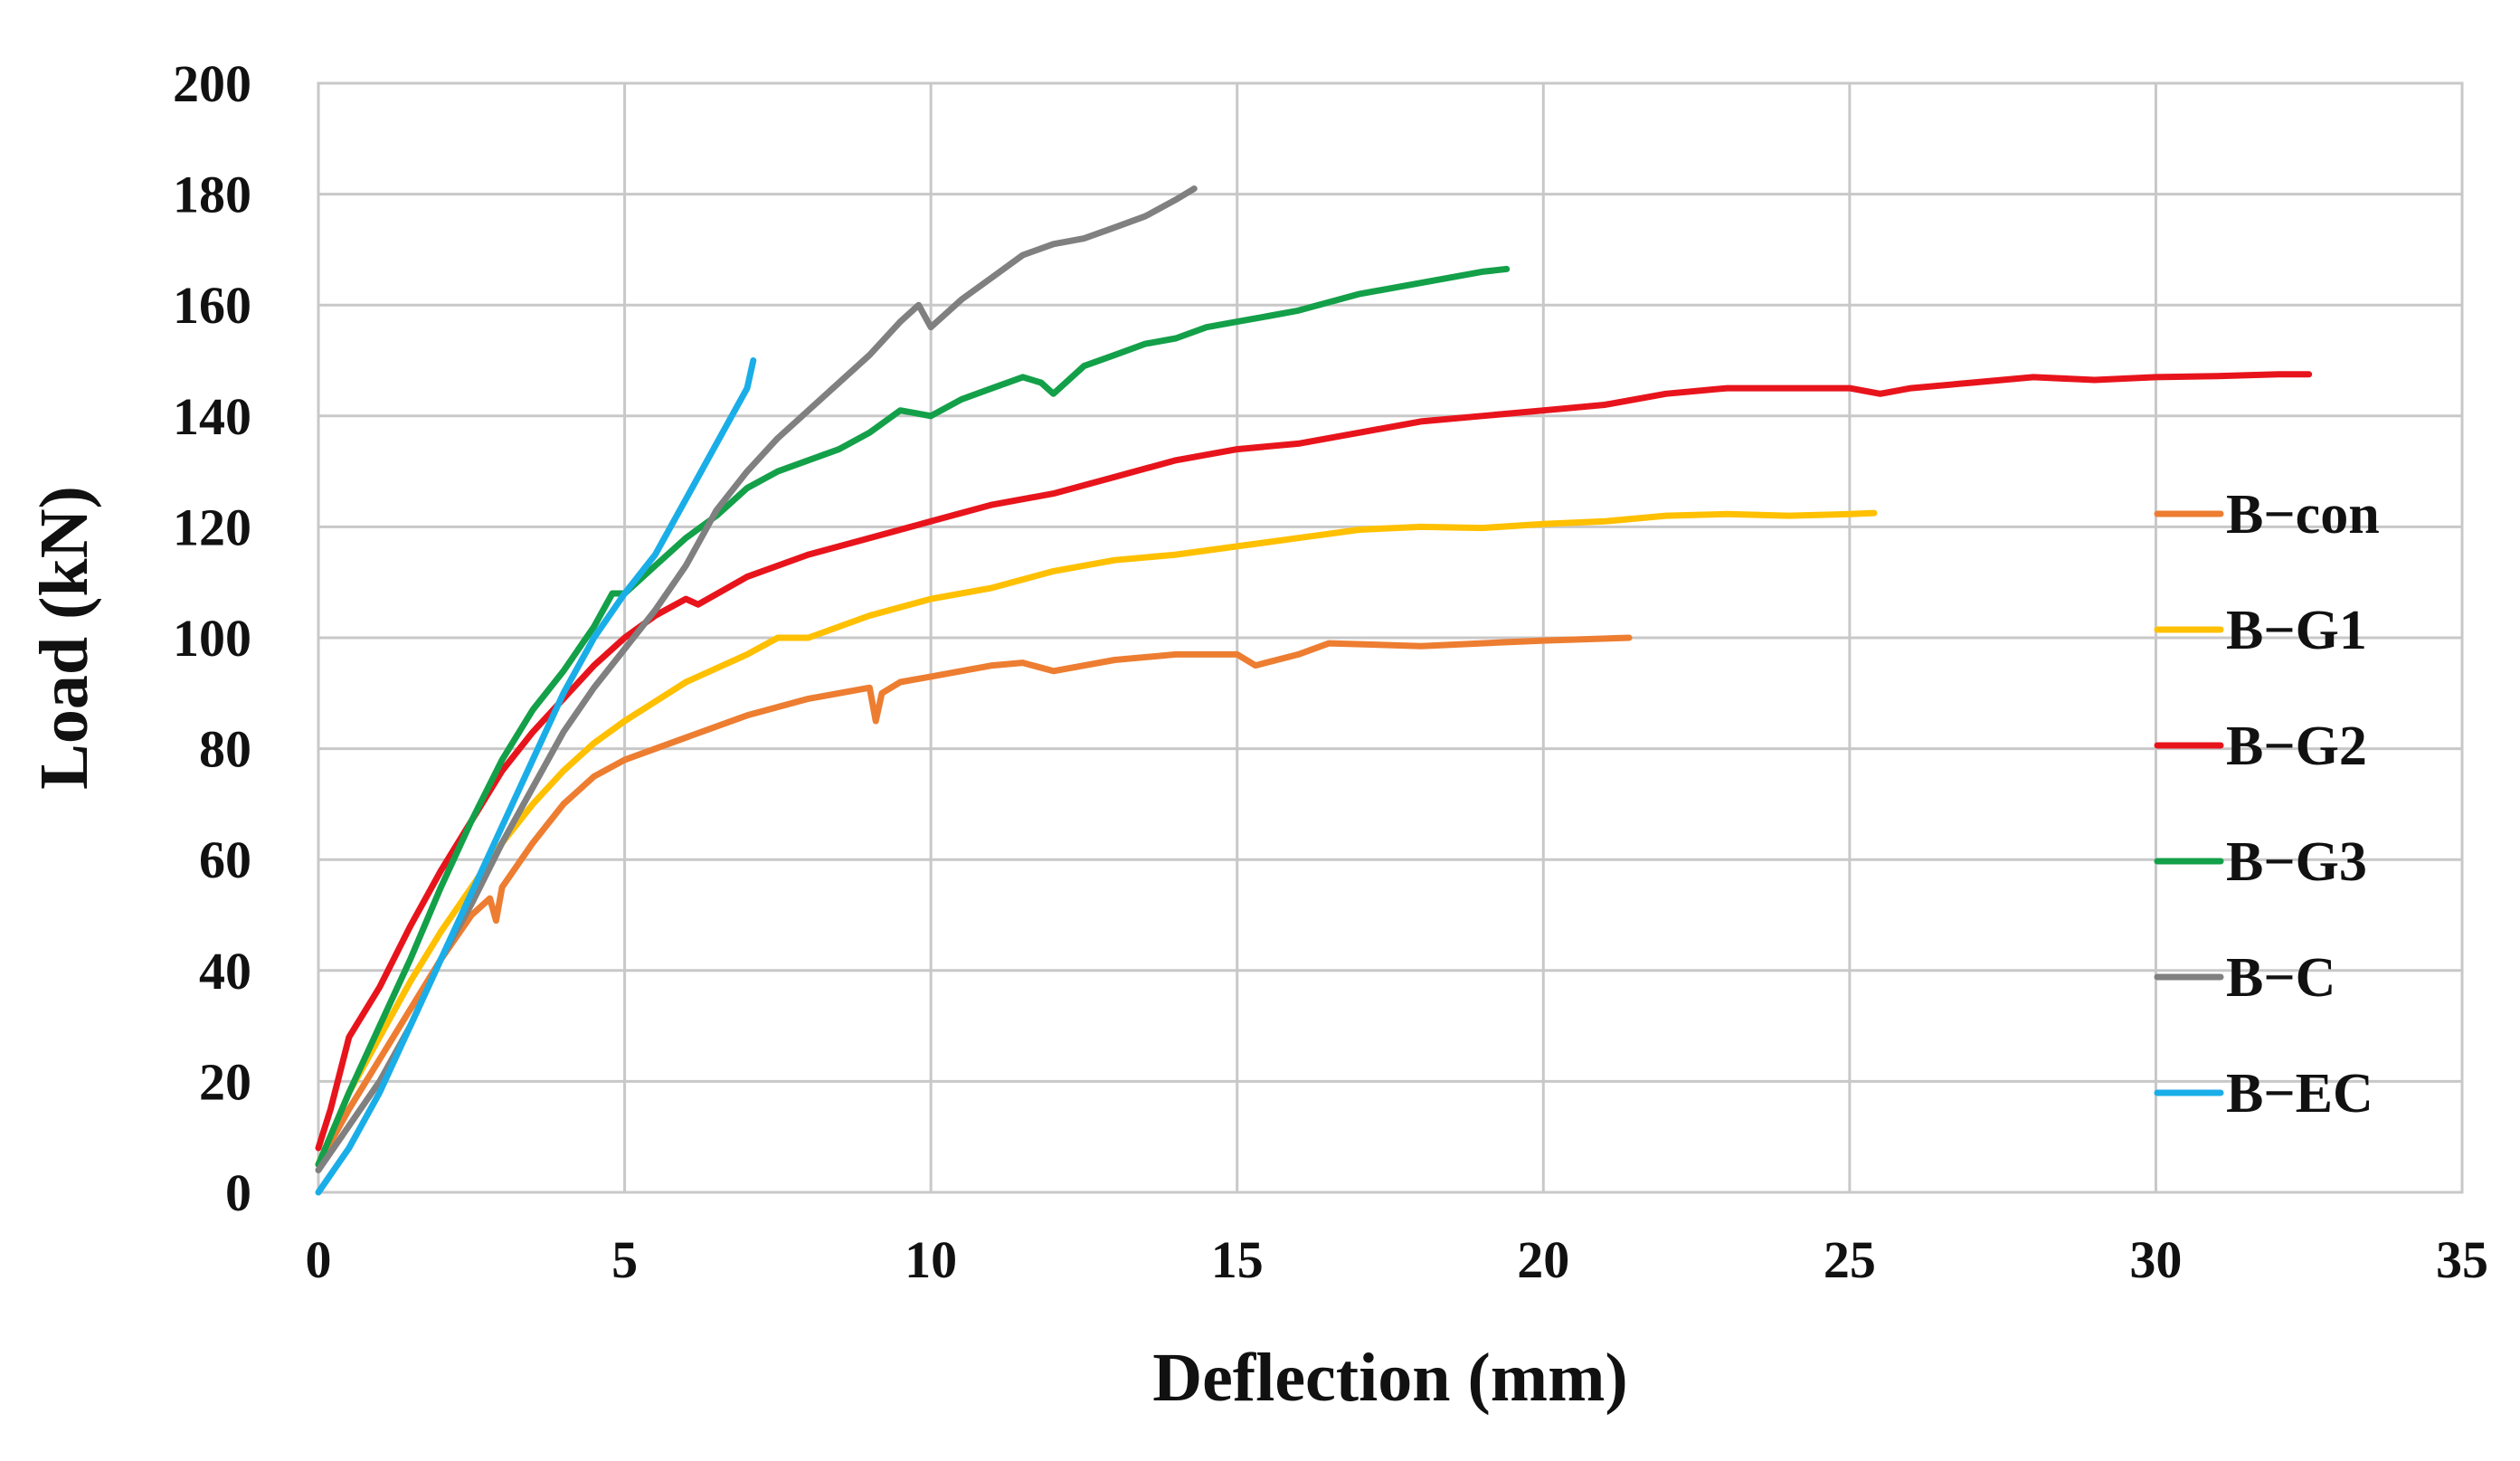 The image size is (2520, 1461). Describe the element at coordinates (225, 1081) in the screenshot. I see `y-tick-label: 20` at that location.